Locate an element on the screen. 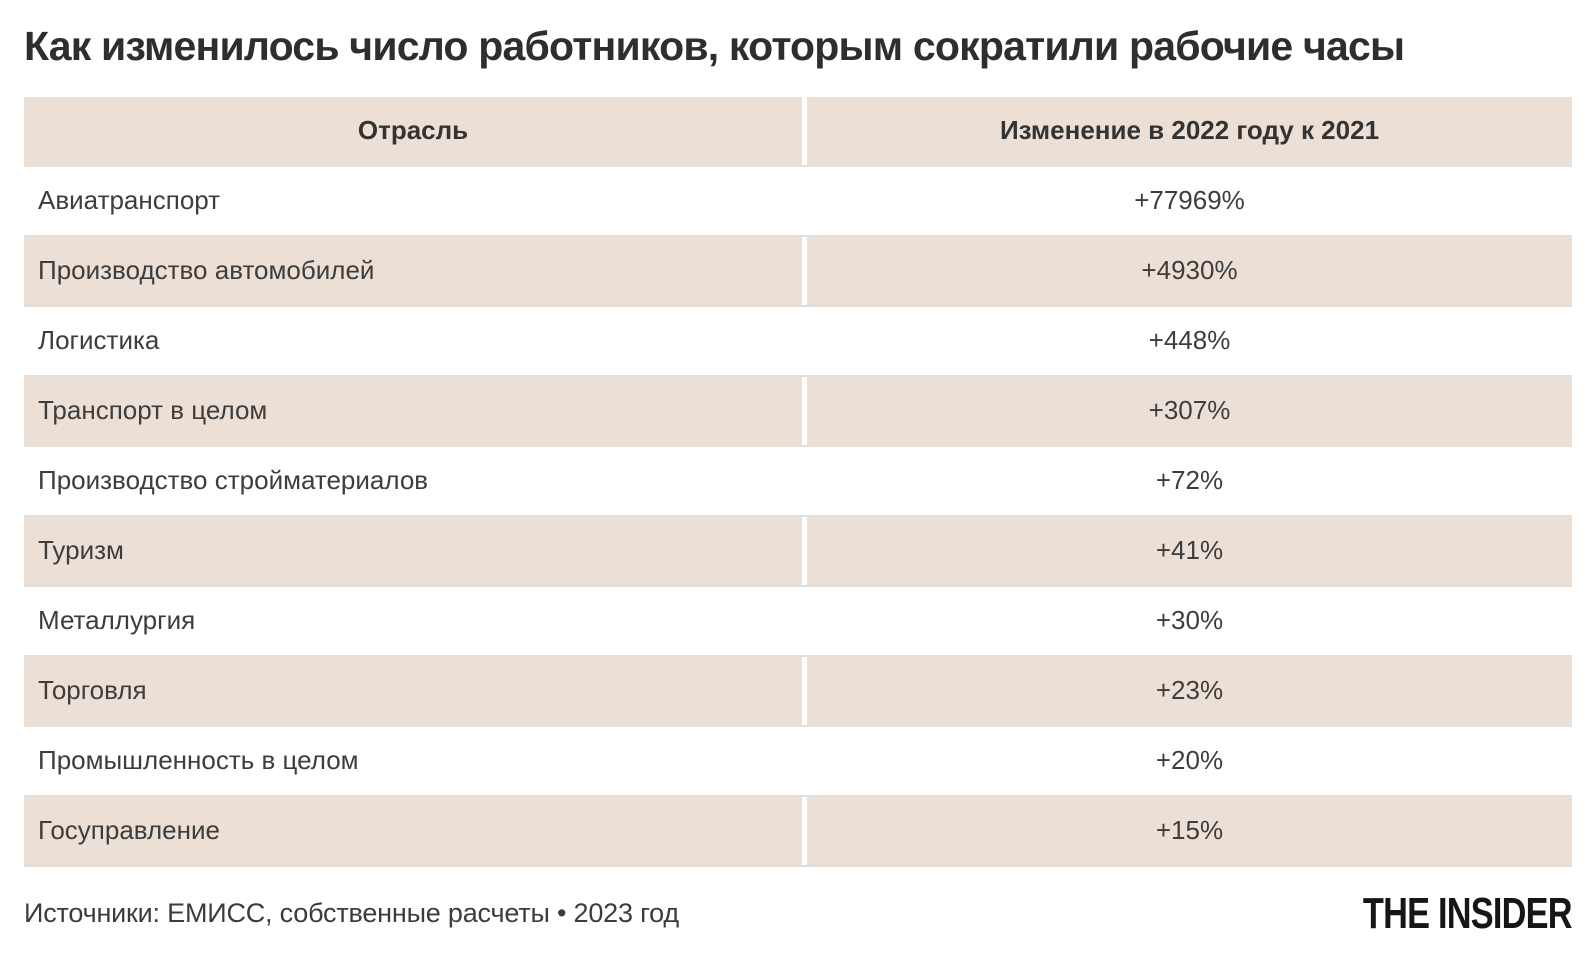 The width and height of the screenshot is (1592, 970). brand-logo: THE INSIDER is located at coordinates (1468, 913).